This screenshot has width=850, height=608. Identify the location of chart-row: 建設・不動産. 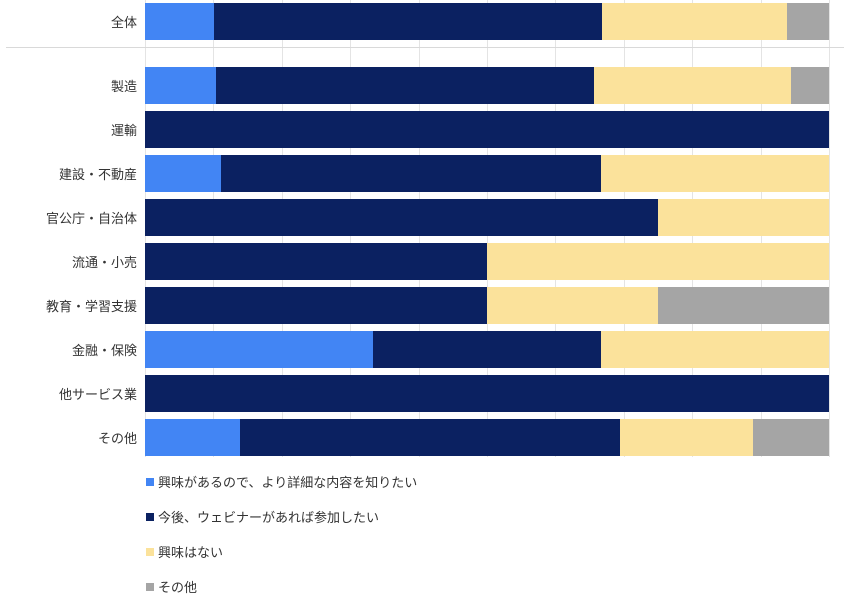
(425, 173).